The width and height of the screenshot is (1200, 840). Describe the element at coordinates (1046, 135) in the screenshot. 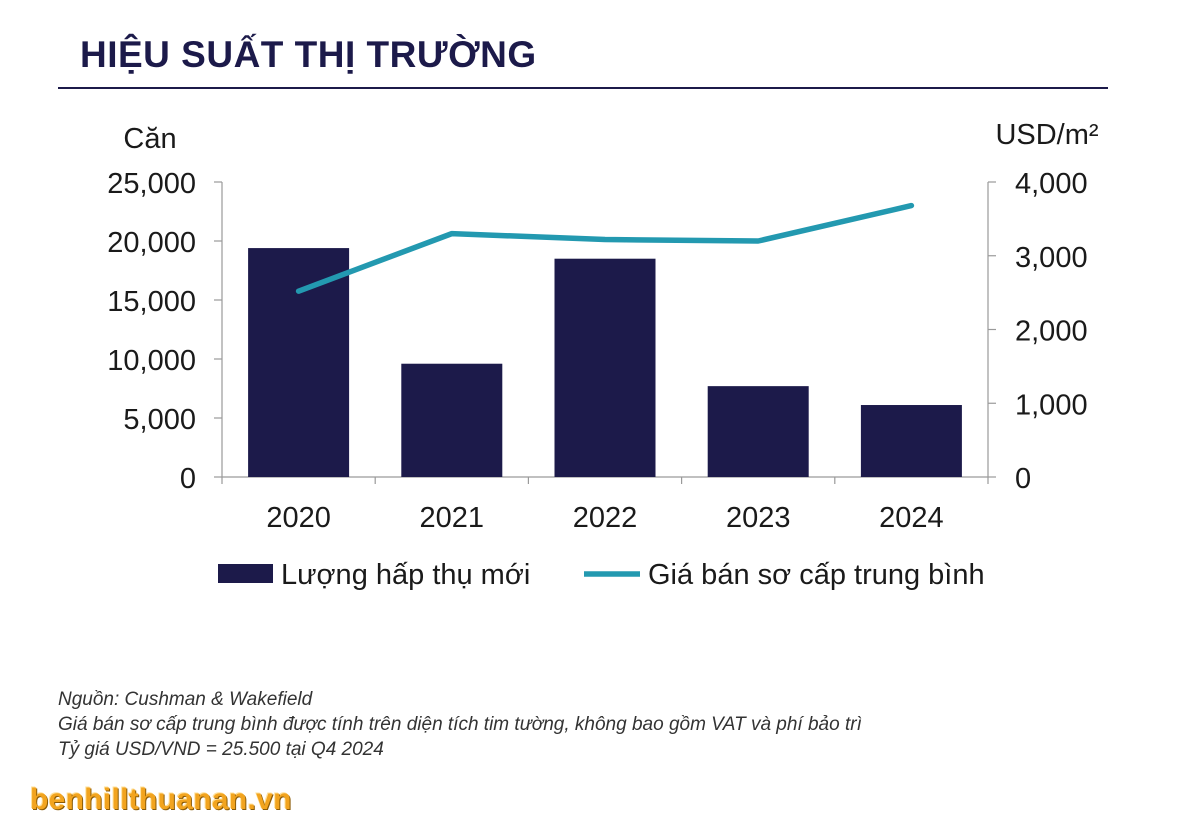

I see `right-y-axis-label: USD/m²` at that location.